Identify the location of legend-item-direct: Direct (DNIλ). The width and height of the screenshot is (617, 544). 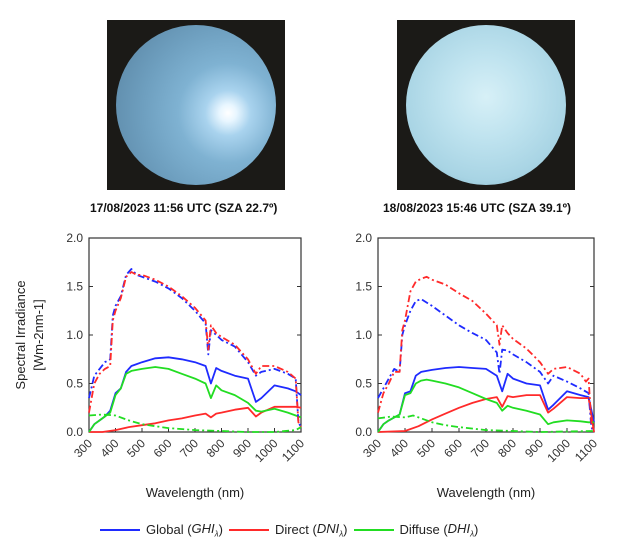
(288, 530).